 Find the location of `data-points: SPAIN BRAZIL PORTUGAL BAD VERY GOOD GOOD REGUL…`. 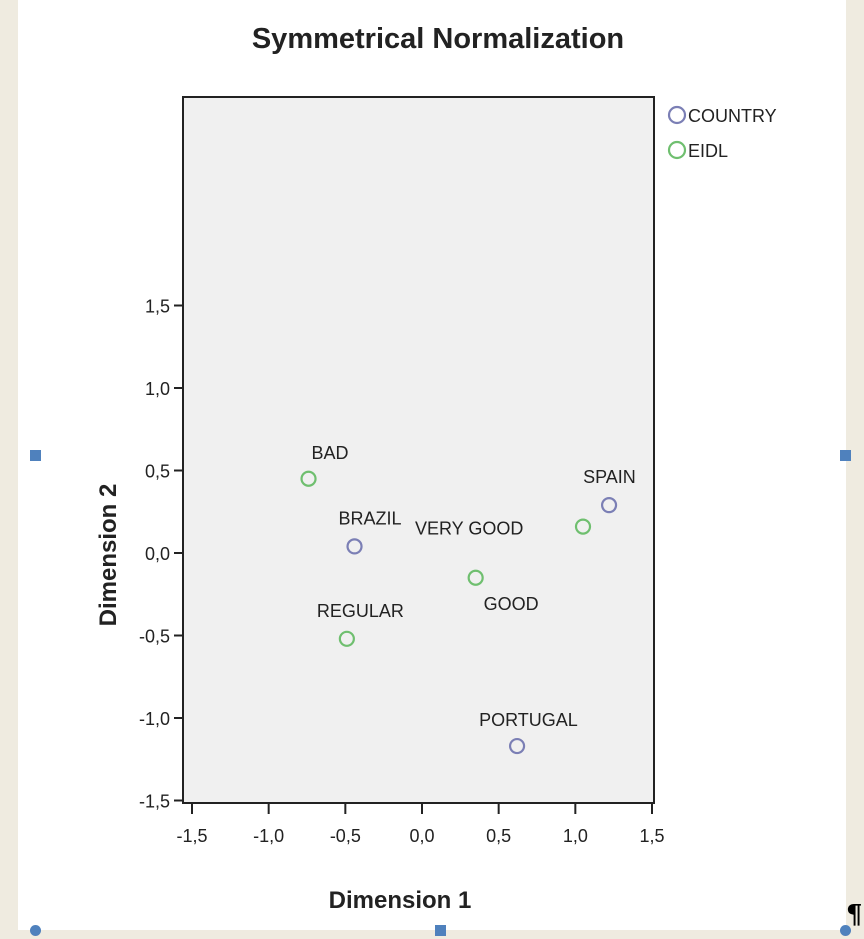

data-points: SPAIN BRAZIL PORTUGAL BAD VERY GOOD GOOD REGUL… is located at coordinates (468, 599).